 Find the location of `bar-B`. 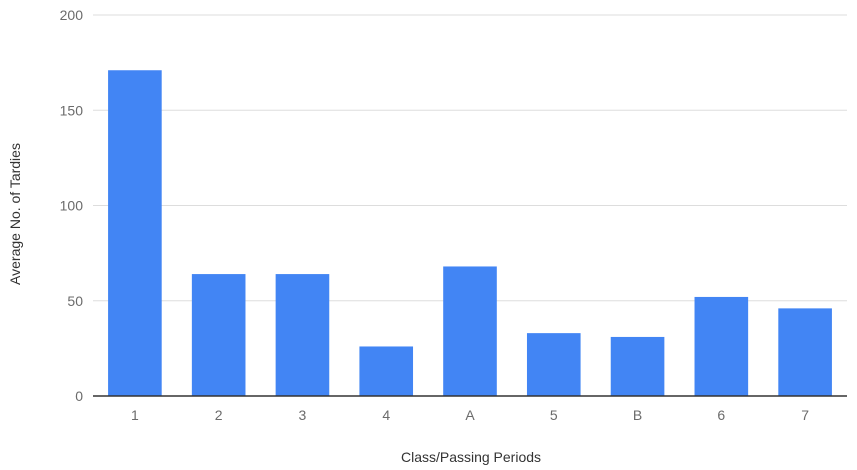

bar-B is located at coordinates (637, 366).